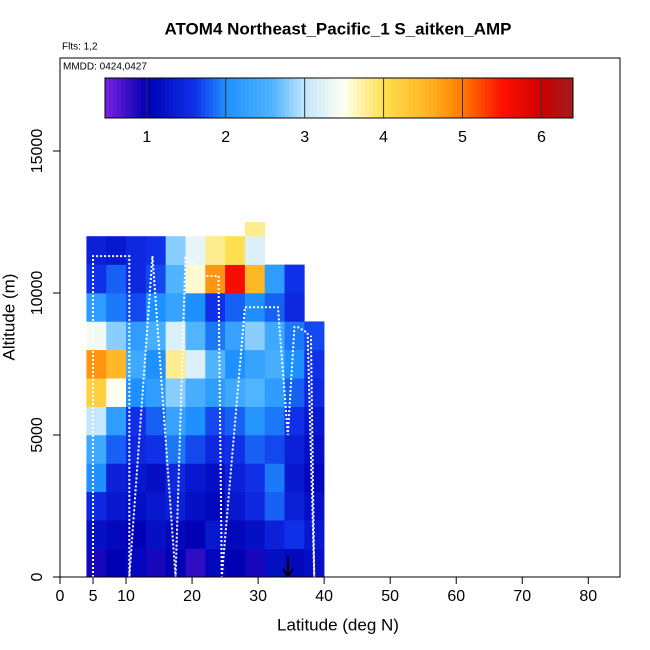 The height and width of the screenshot is (650, 650). Describe the element at coordinates (588, 596) in the screenshot. I see `x-tick-label: 80` at that location.